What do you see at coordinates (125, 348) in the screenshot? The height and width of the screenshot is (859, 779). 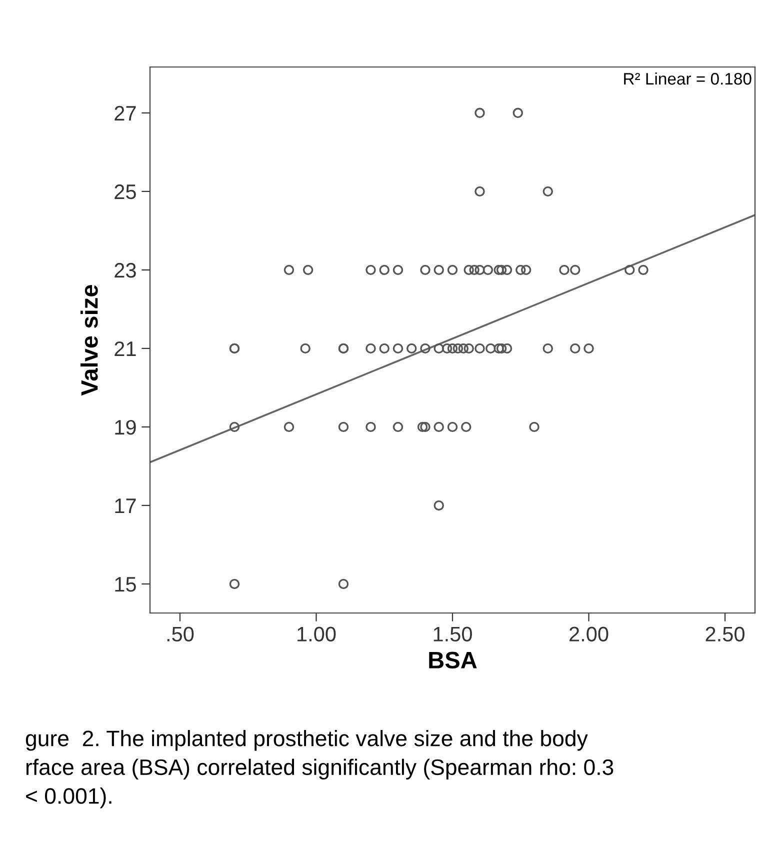 I see `y-tick-label: 21` at bounding box center [125, 348].